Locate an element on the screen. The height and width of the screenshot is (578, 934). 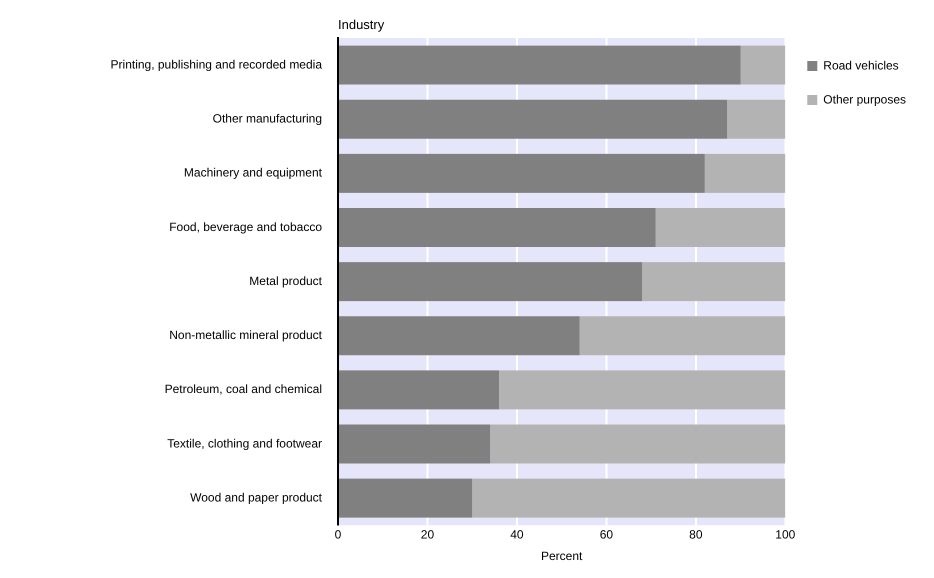
y-tick-label: Other manufacturing is located at coordinates (267, 119).